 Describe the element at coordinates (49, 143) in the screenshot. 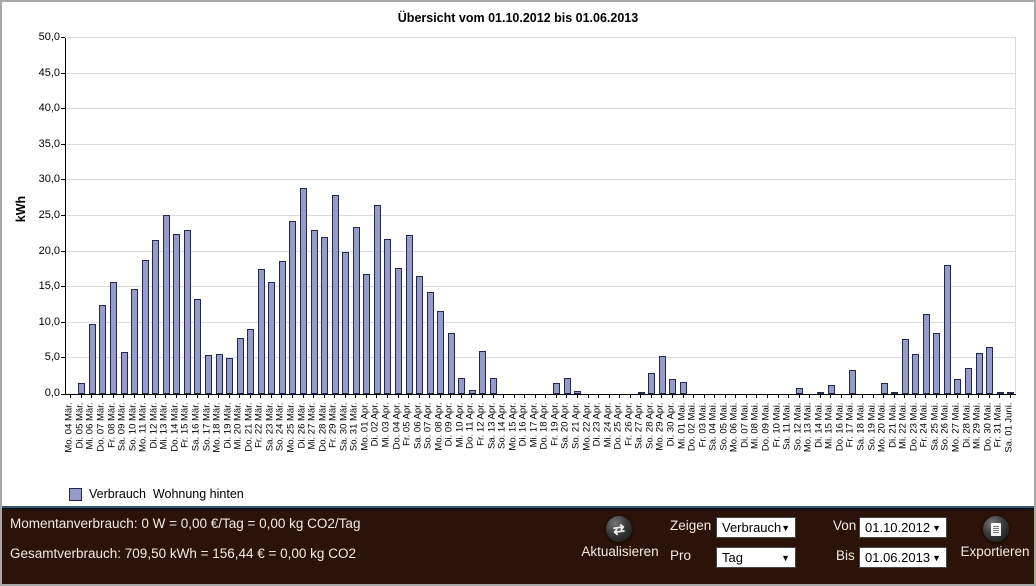

I see `y-axis-tick-label: 35,0` at that location.